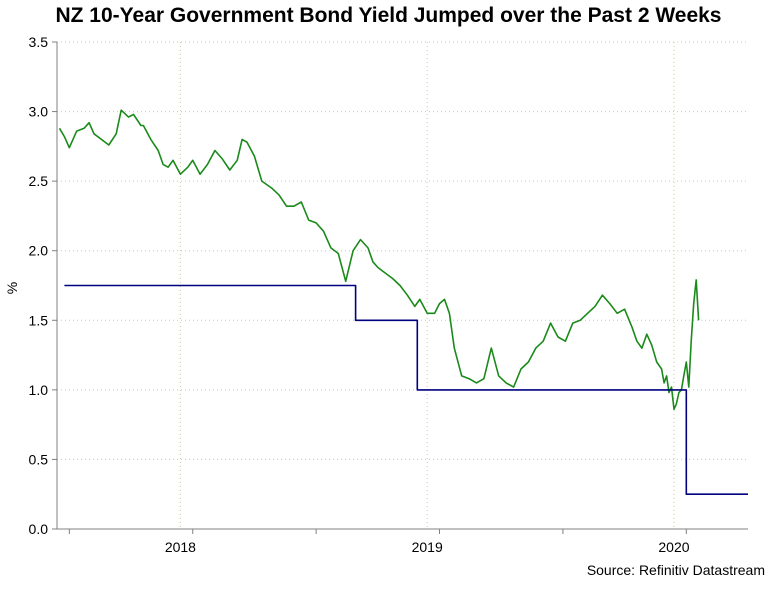  Describe the element at coordinates (39, 251) in the screenshot. I see `y-tick-label: 2.0` at that location.